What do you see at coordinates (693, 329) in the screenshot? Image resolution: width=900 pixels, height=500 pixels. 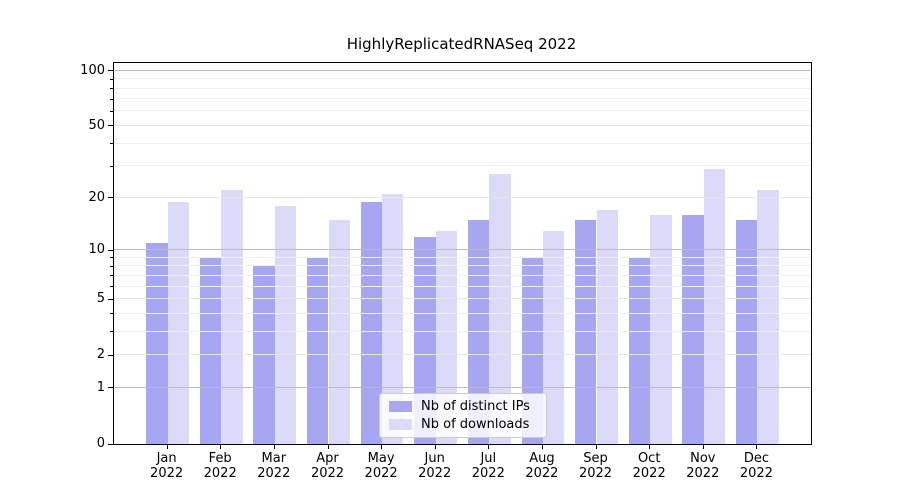 I see `bar-distinct-ips-nov` at bounding box center [693, 329].